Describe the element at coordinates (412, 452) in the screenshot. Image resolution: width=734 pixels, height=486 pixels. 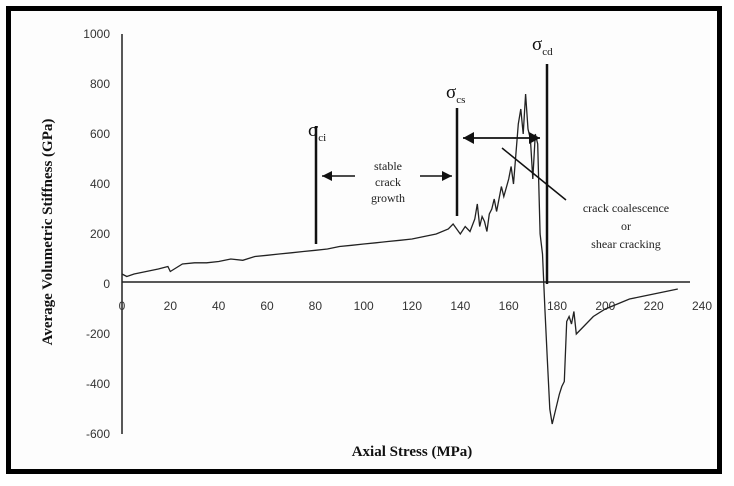
I see `x-axis-label: Axial Stress (MPa)` at that location.